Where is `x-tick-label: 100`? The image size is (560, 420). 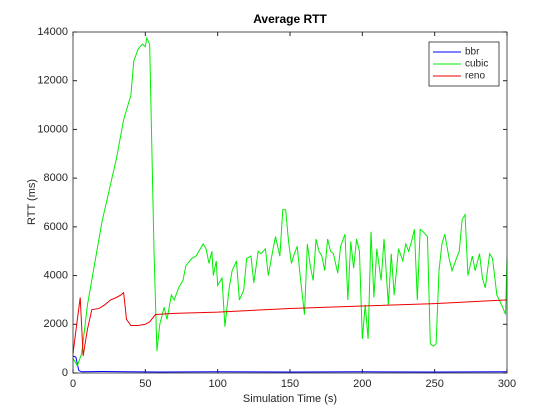 x-tick-label: 100 is located at coordinates (217, 384).